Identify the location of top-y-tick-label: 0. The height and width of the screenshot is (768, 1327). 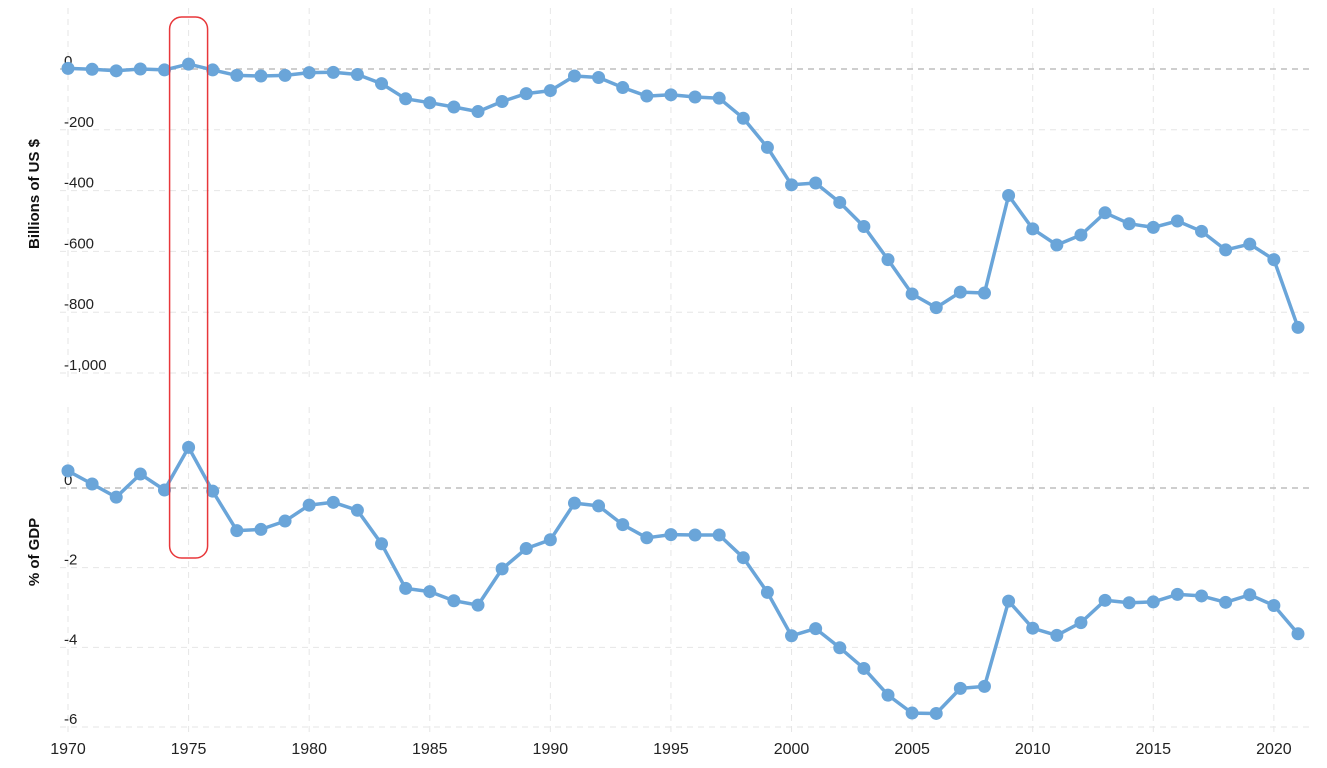
(68, 61).